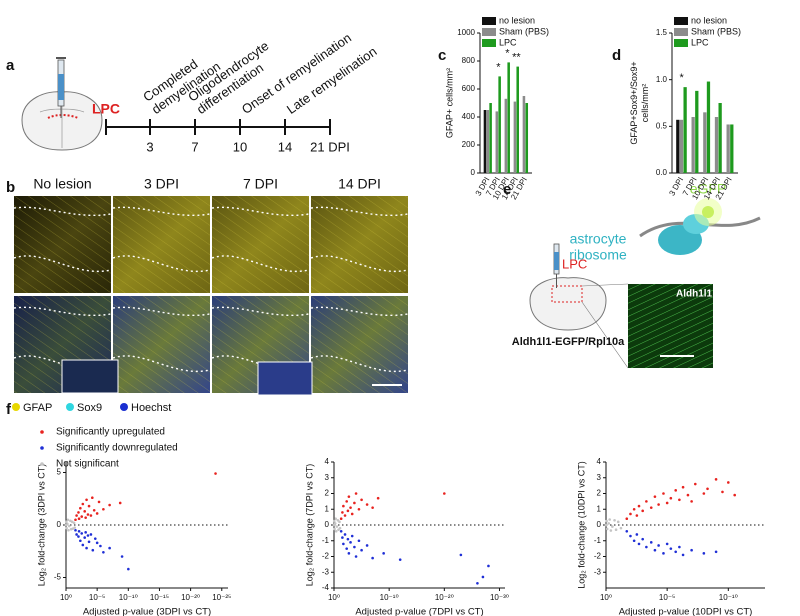 Image resolution: width=800 pixels, height=616 pixels. What do you see at coordinates (682, 78) in the screenshot?
I see `significance: *` at bounding box center [682, 78].